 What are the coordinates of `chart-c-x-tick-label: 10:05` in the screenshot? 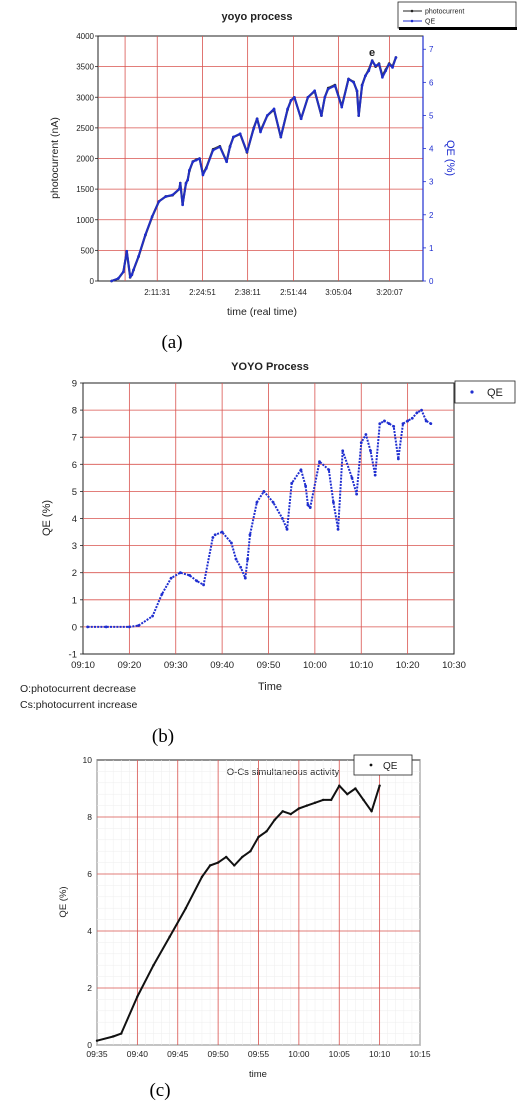 It's located at (340, 1054).